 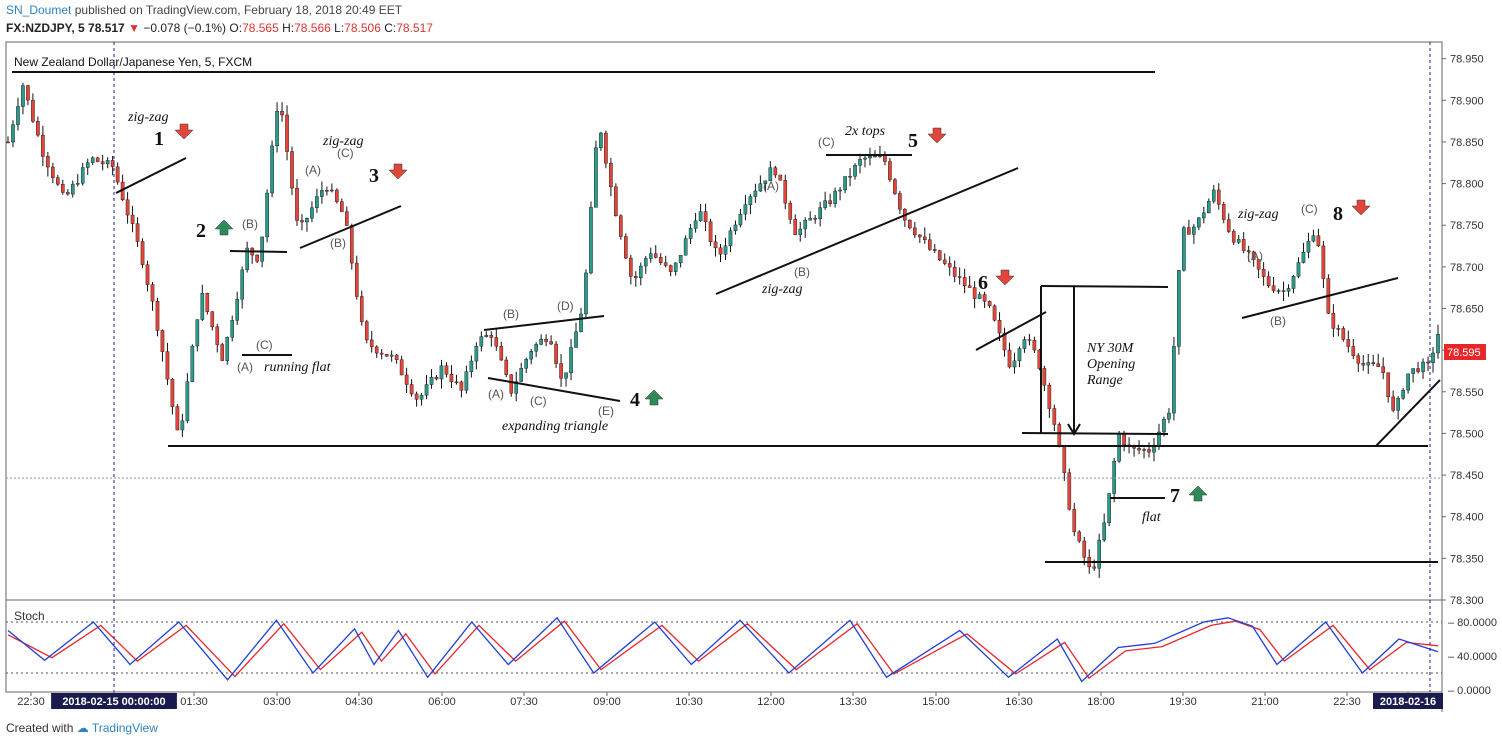 I want to click on author-link: SN_Doumet, so click(x=39, y=10).